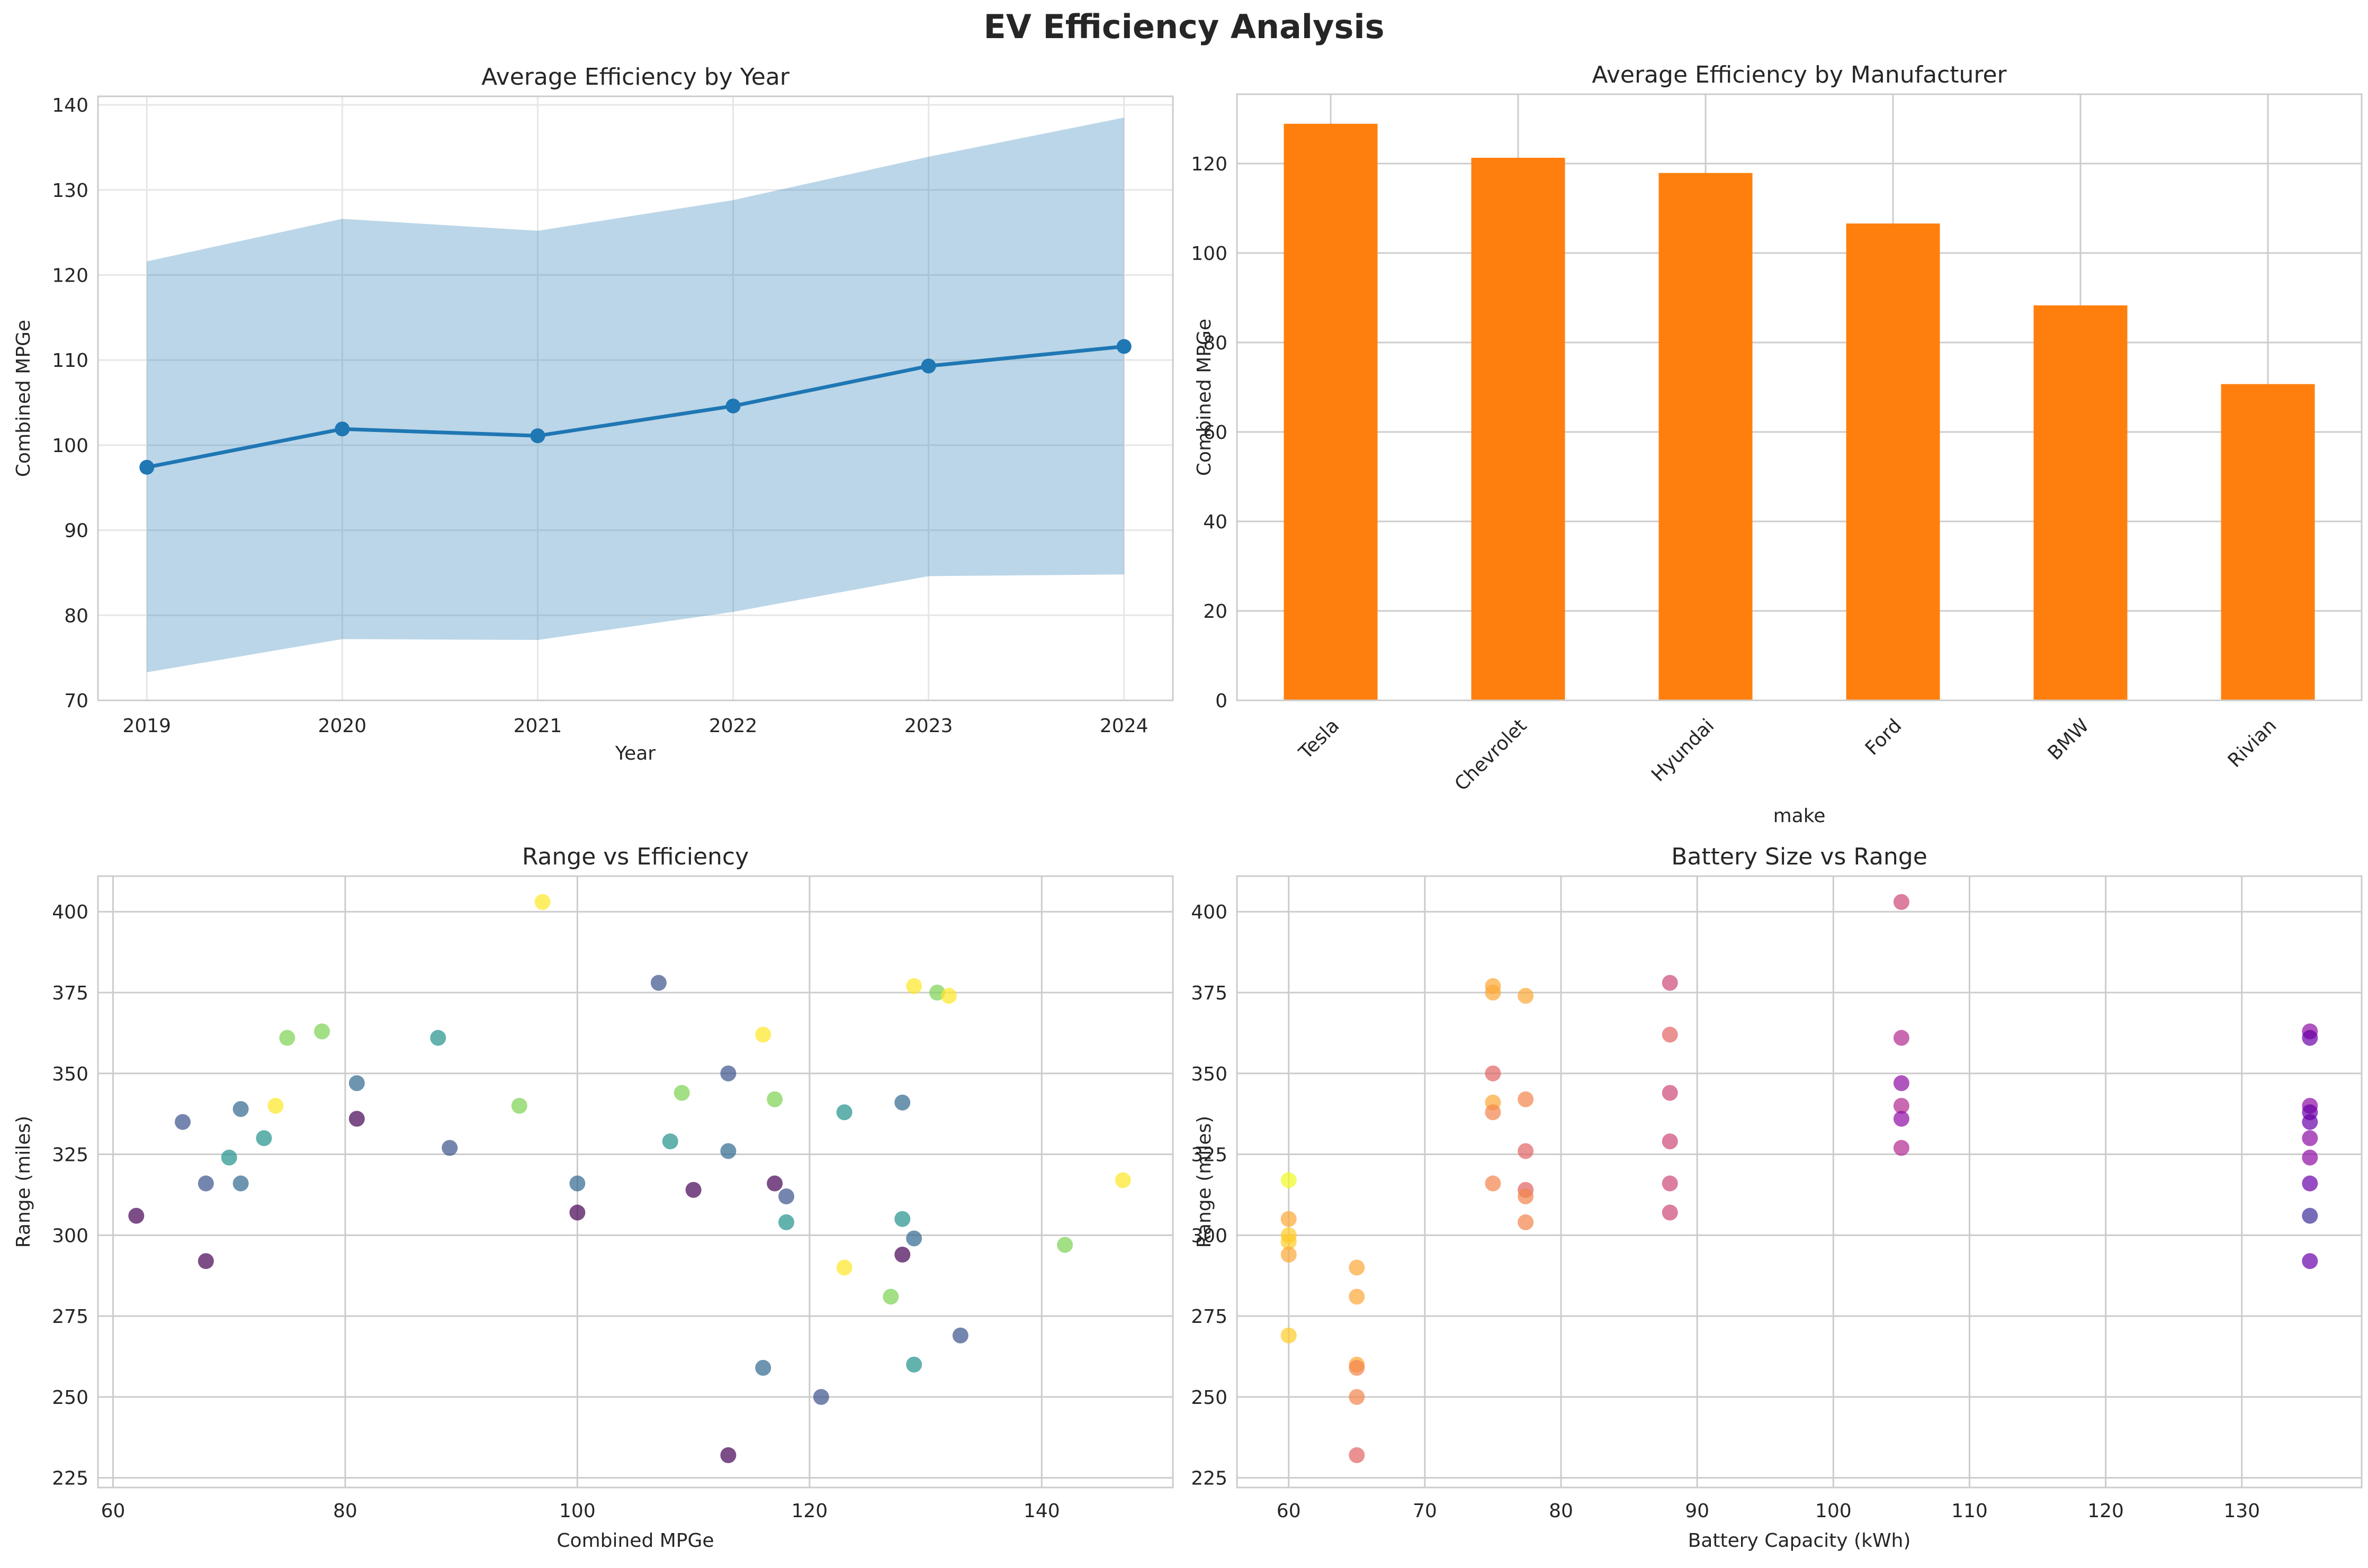 This screenshot has height=1568, width=2368. I want to click on make-ytick-label: 60, so click(1215, 433).